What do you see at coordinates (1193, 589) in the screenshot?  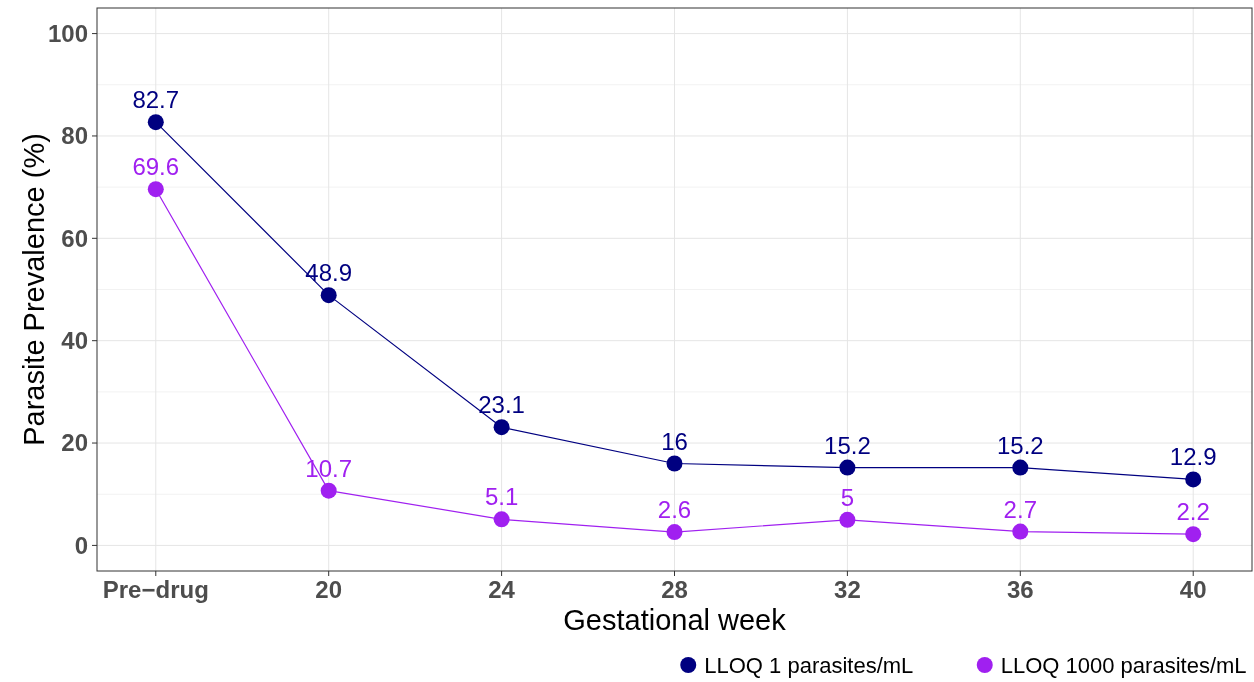 I see `x-tick-label: 40` at bounding box center [1193, 589].